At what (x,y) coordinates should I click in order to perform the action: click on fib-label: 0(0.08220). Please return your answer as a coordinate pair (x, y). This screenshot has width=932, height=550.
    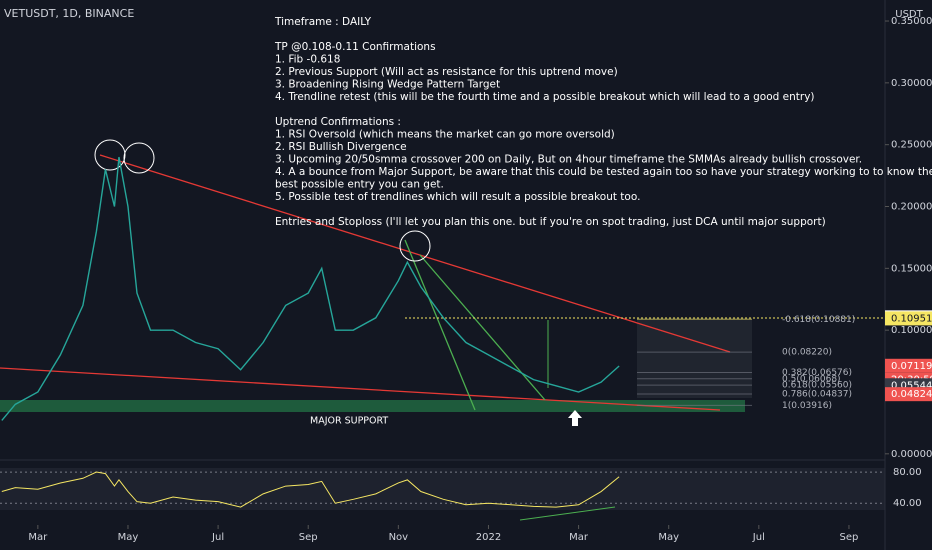
    Looking at the image, I should click on (807, 353).